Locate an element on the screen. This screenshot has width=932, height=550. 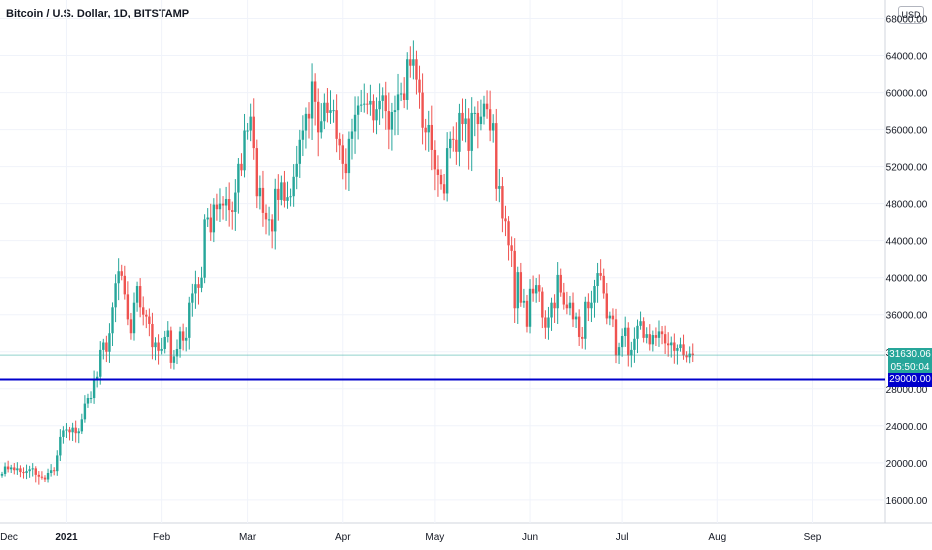
x-tick-label: May is located at coordinates (434, 537).